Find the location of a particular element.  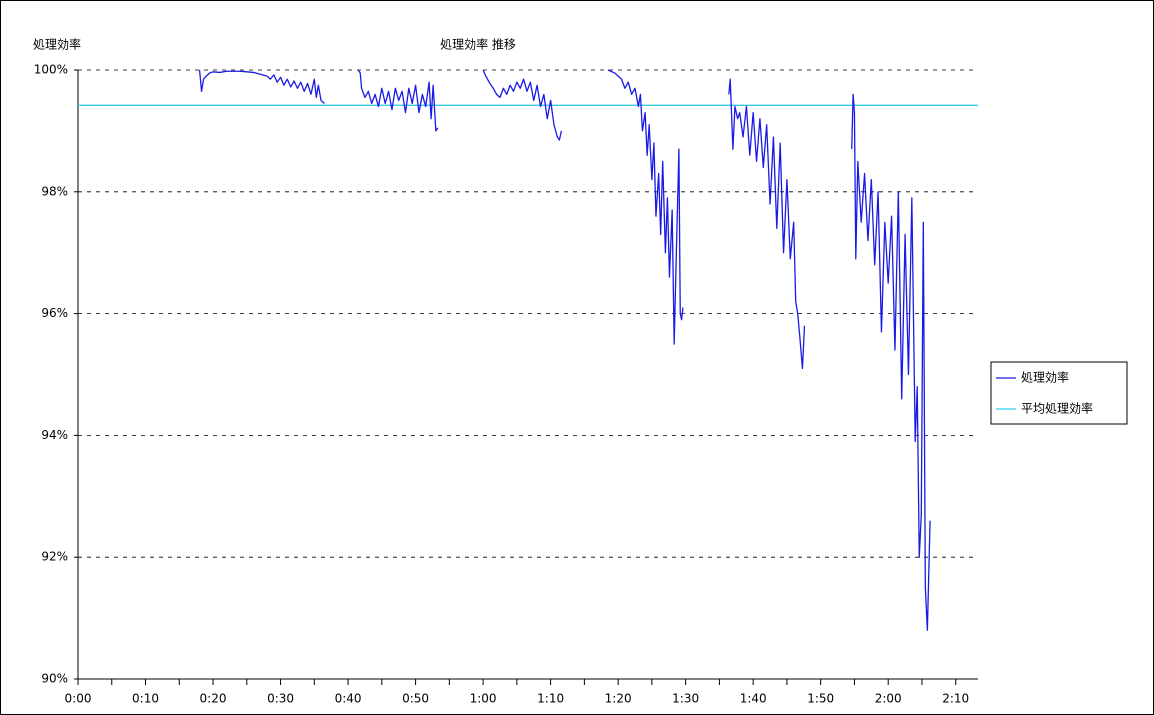

y-tick-label: 92% is located at coordinates (54, 557).